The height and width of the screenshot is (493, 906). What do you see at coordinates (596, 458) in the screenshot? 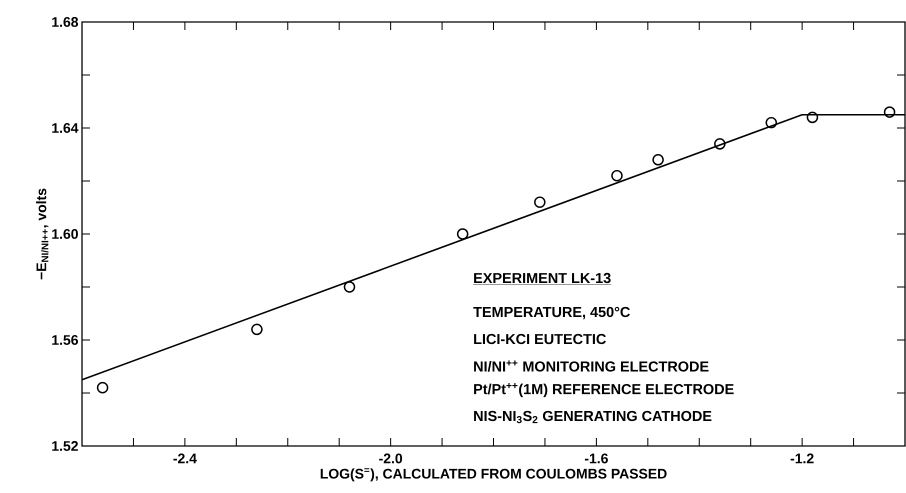
I see `x-tick-label: -1.6` at bounding box center [596, 458].